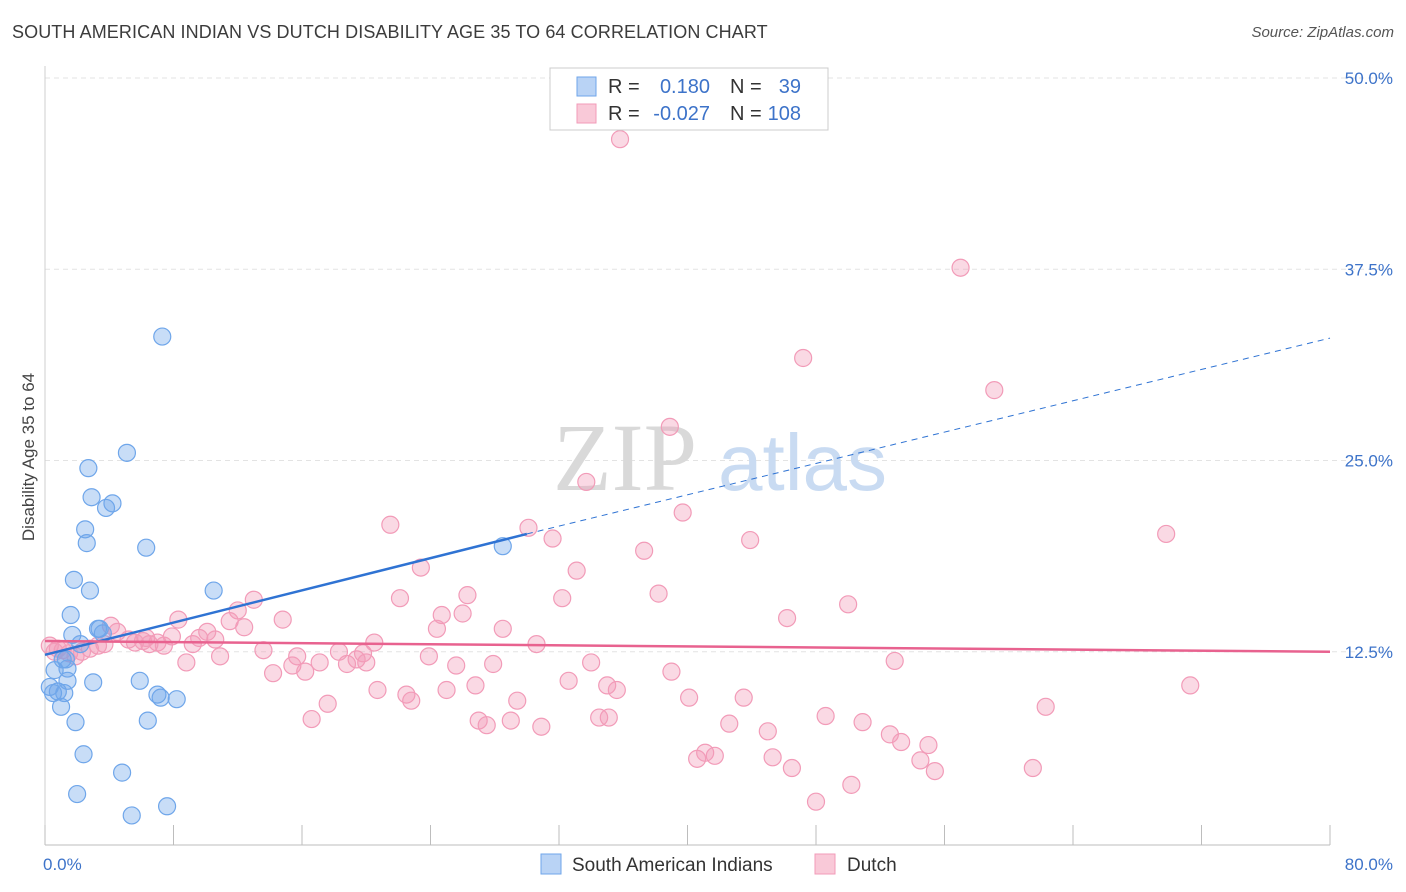 This screenshot has width=1406, height=892. Describe the element at coordinates (872, 865) in the screenshot. I see `bottom-legend-label-pink: Dutch` at that location.